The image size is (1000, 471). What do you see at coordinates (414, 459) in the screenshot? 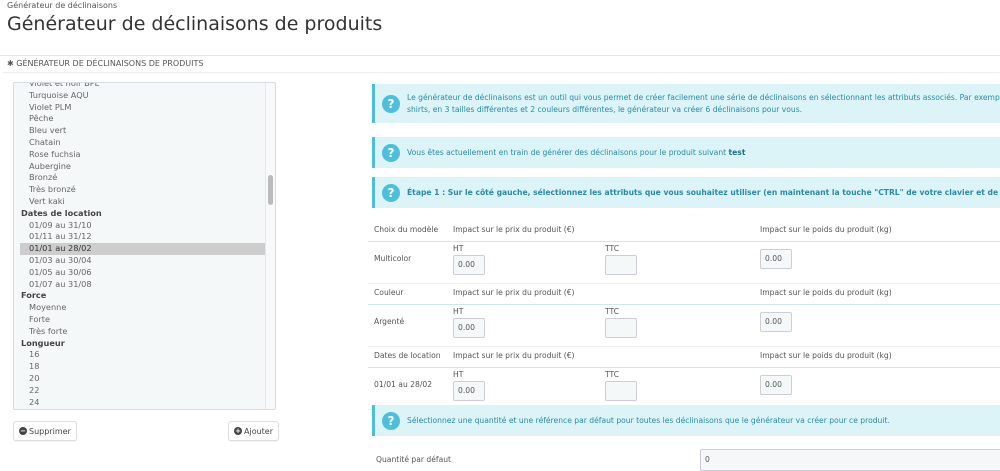
I see `default-quantity-label: Quantité par défaut` at bounding box center [414, 459].